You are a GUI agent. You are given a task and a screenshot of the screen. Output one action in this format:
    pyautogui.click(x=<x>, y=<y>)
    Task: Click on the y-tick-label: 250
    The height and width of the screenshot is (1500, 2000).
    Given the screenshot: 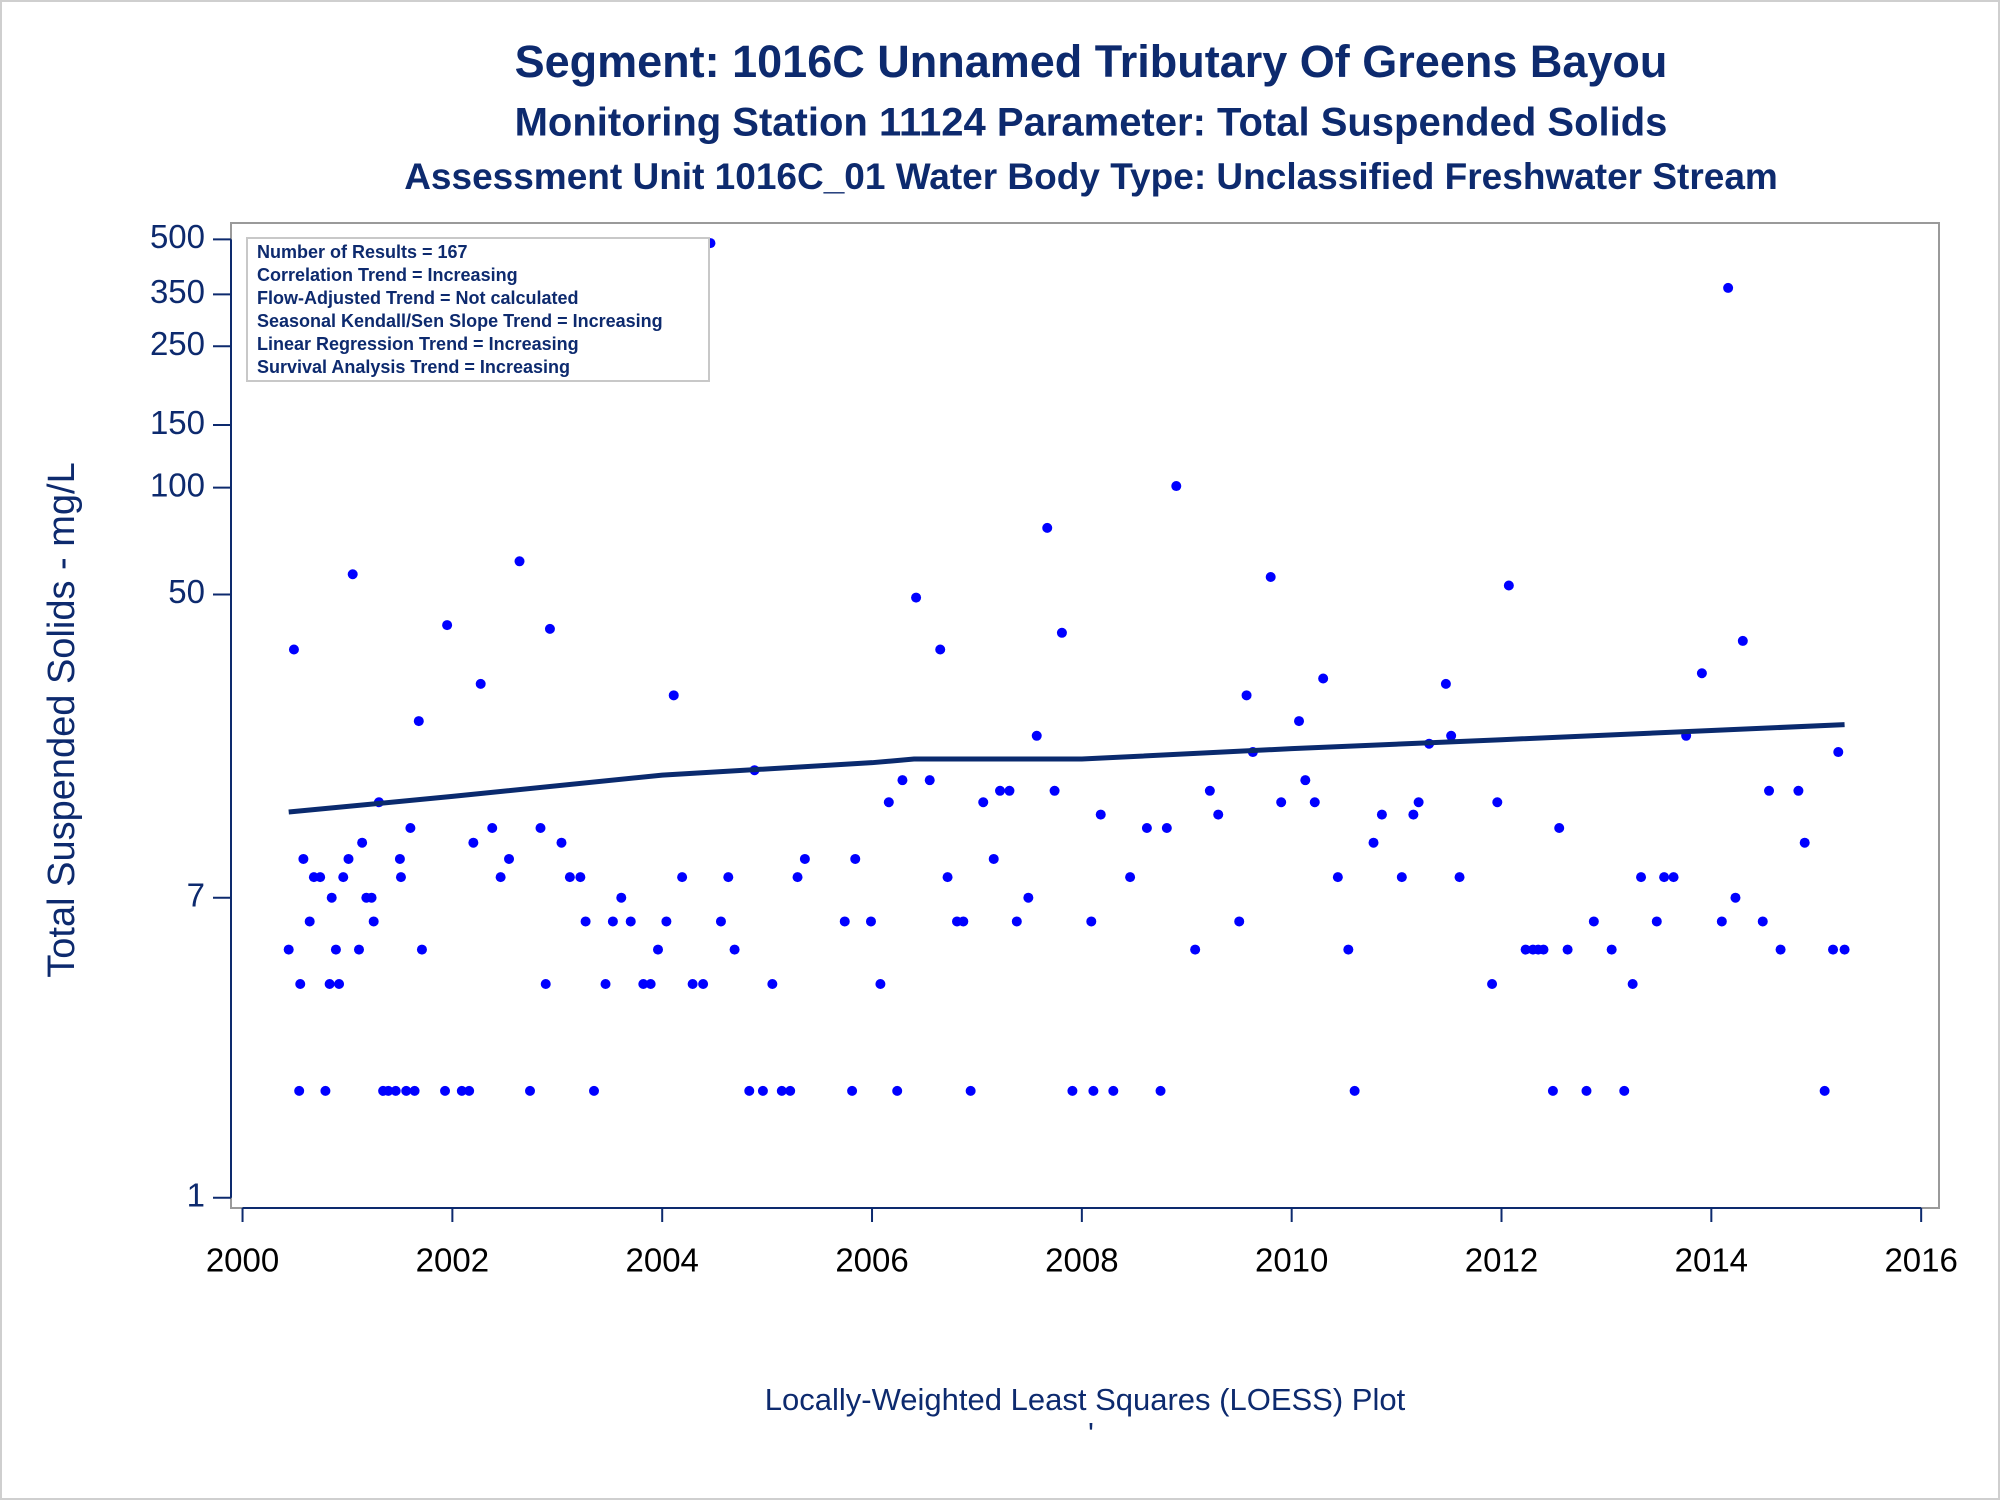 What is the action you would take?
    pyautogui.click(x=177, y=343)
    